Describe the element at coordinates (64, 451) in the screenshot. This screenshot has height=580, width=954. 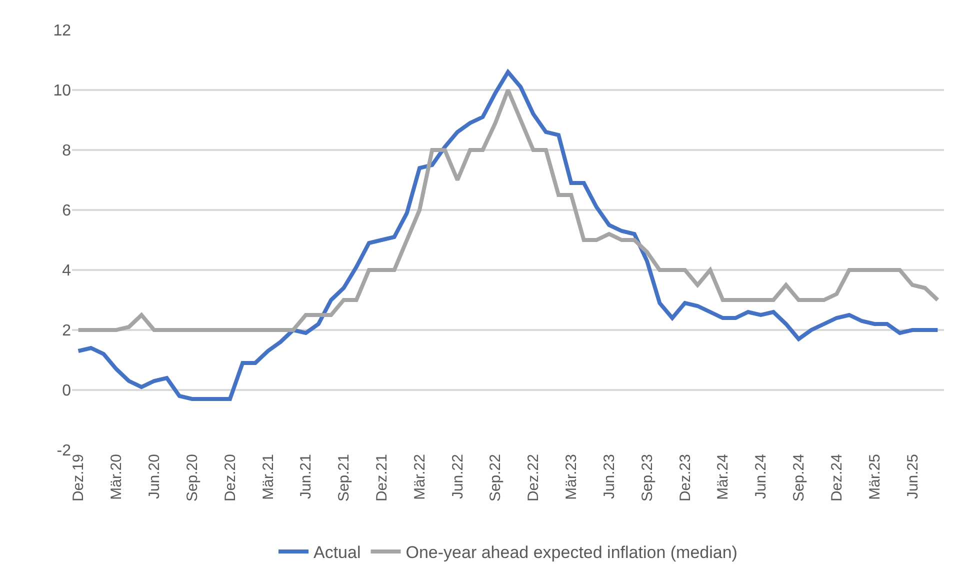
I see `y-tick-label: -2` at that location.